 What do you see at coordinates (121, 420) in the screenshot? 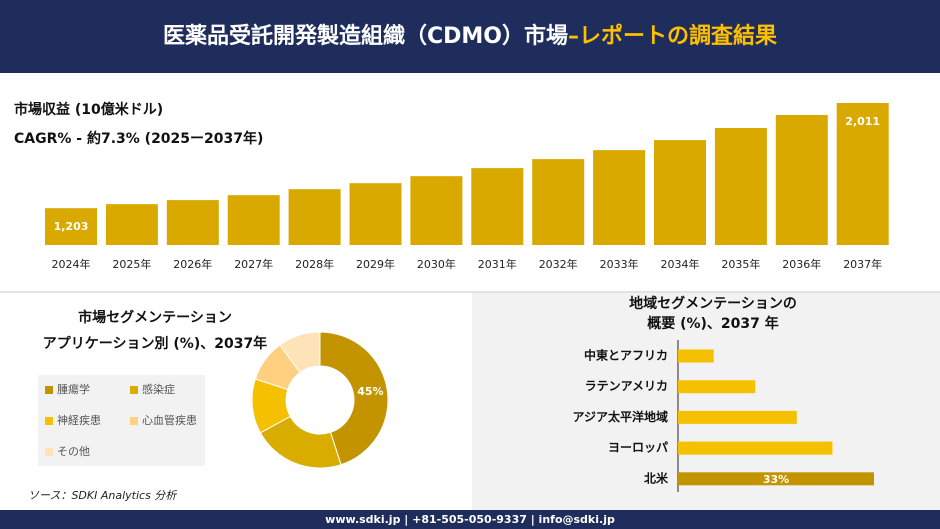
I see `legend-box` at bounding box center [121, 420].